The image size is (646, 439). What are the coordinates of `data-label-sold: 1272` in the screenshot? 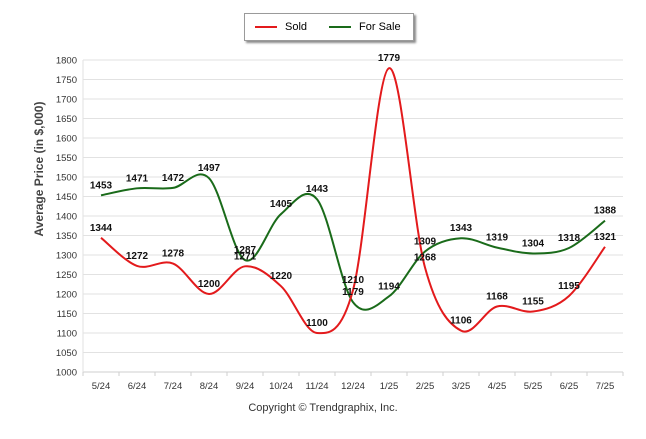 It's located at (137, 256).